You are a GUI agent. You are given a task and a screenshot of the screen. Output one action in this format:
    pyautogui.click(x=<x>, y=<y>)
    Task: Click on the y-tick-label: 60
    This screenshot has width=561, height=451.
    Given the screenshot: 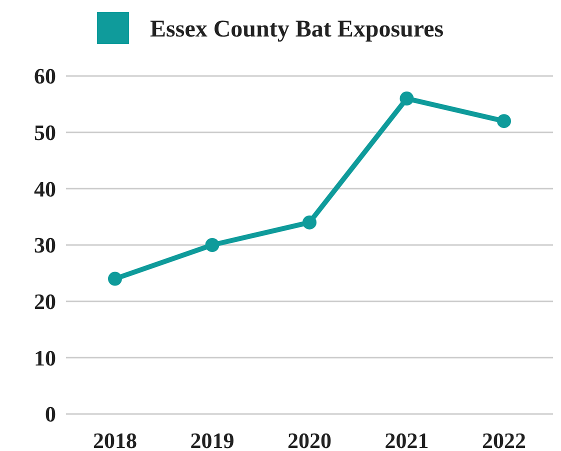 What is the action you would take?
    pyautogui.click(x=45, y=76)
    